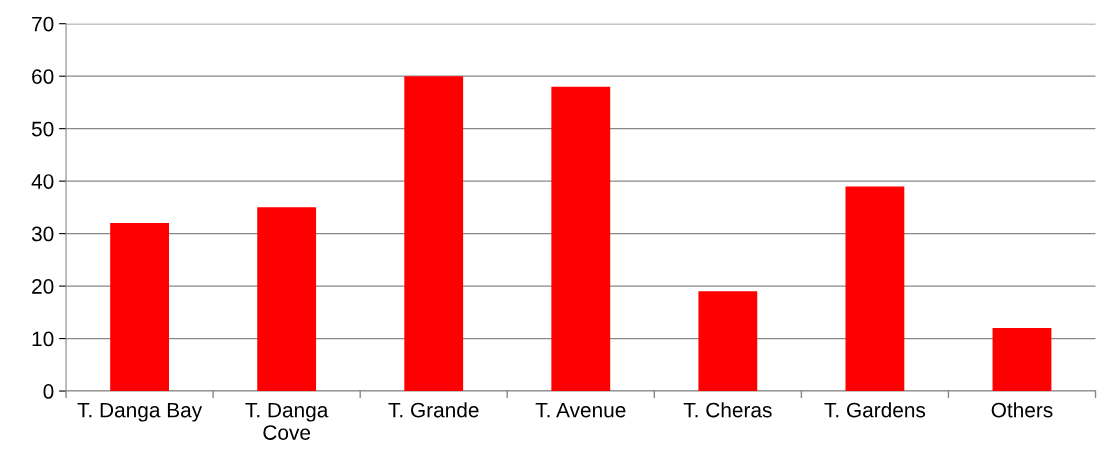 This screenshot has width=1101, height=474. I want to click on x-tick-label: T. Grande, so click(433, 410).